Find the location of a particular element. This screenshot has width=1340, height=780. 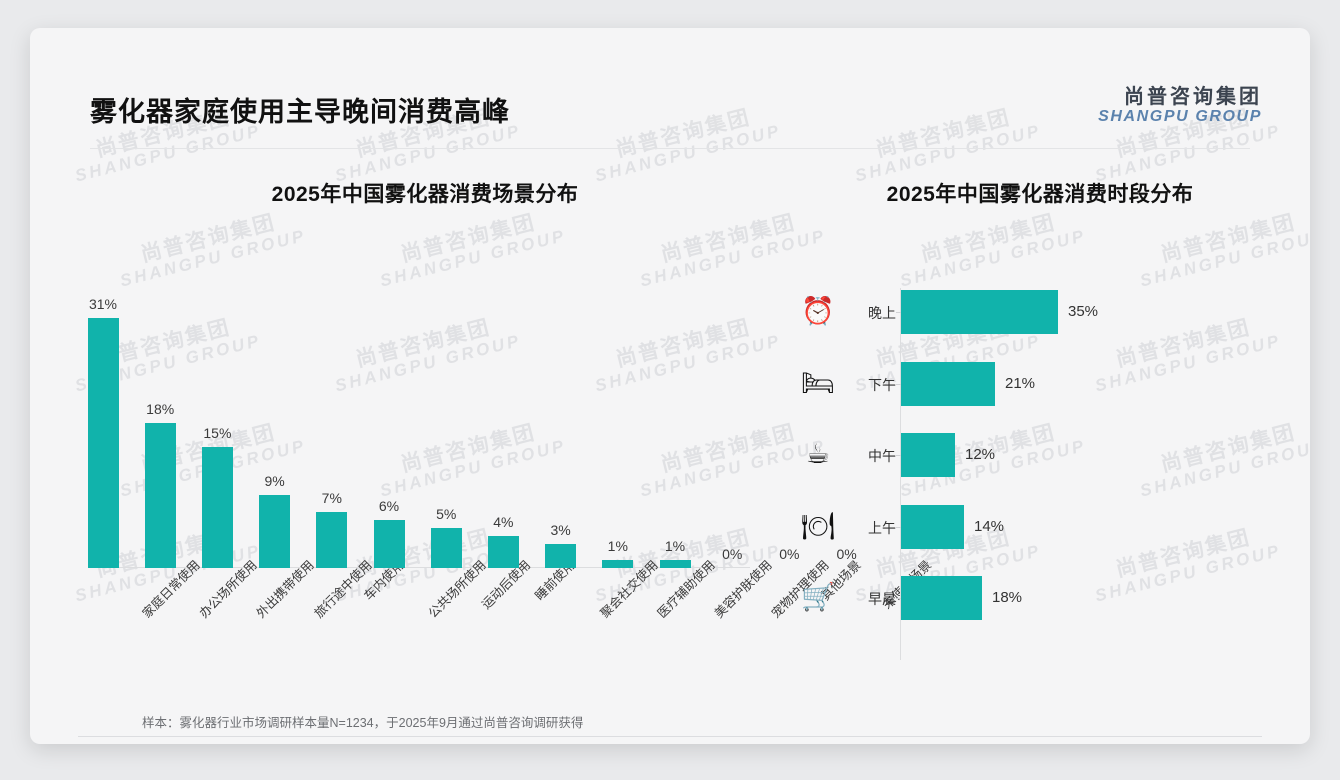

bar-value-label: 31% is located at coordinates (103, 304).